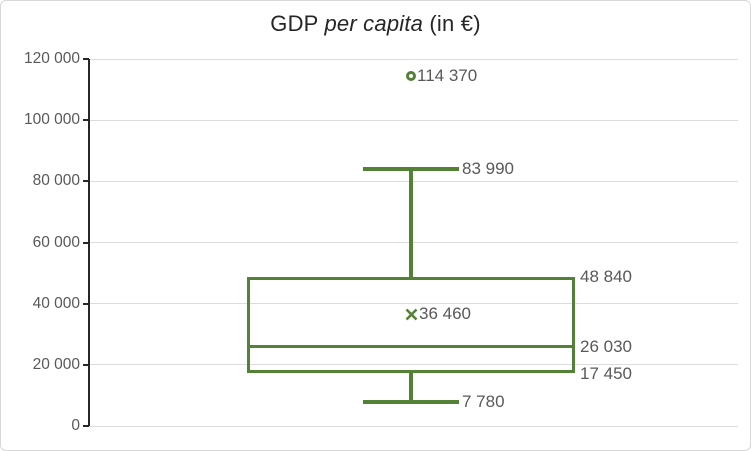  I want to click on y-tick-label: 0, so click(75, 425).